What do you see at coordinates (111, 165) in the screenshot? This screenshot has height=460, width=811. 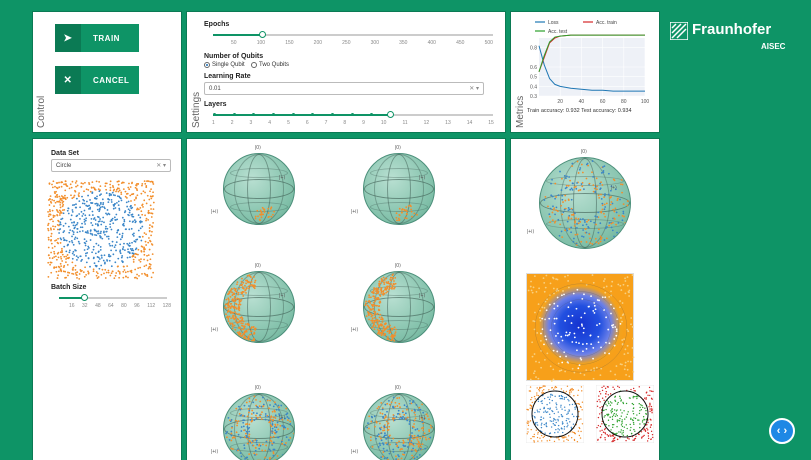 I see `dataset-select: Circle ✕ ▾` at bounding box center [111, 165].